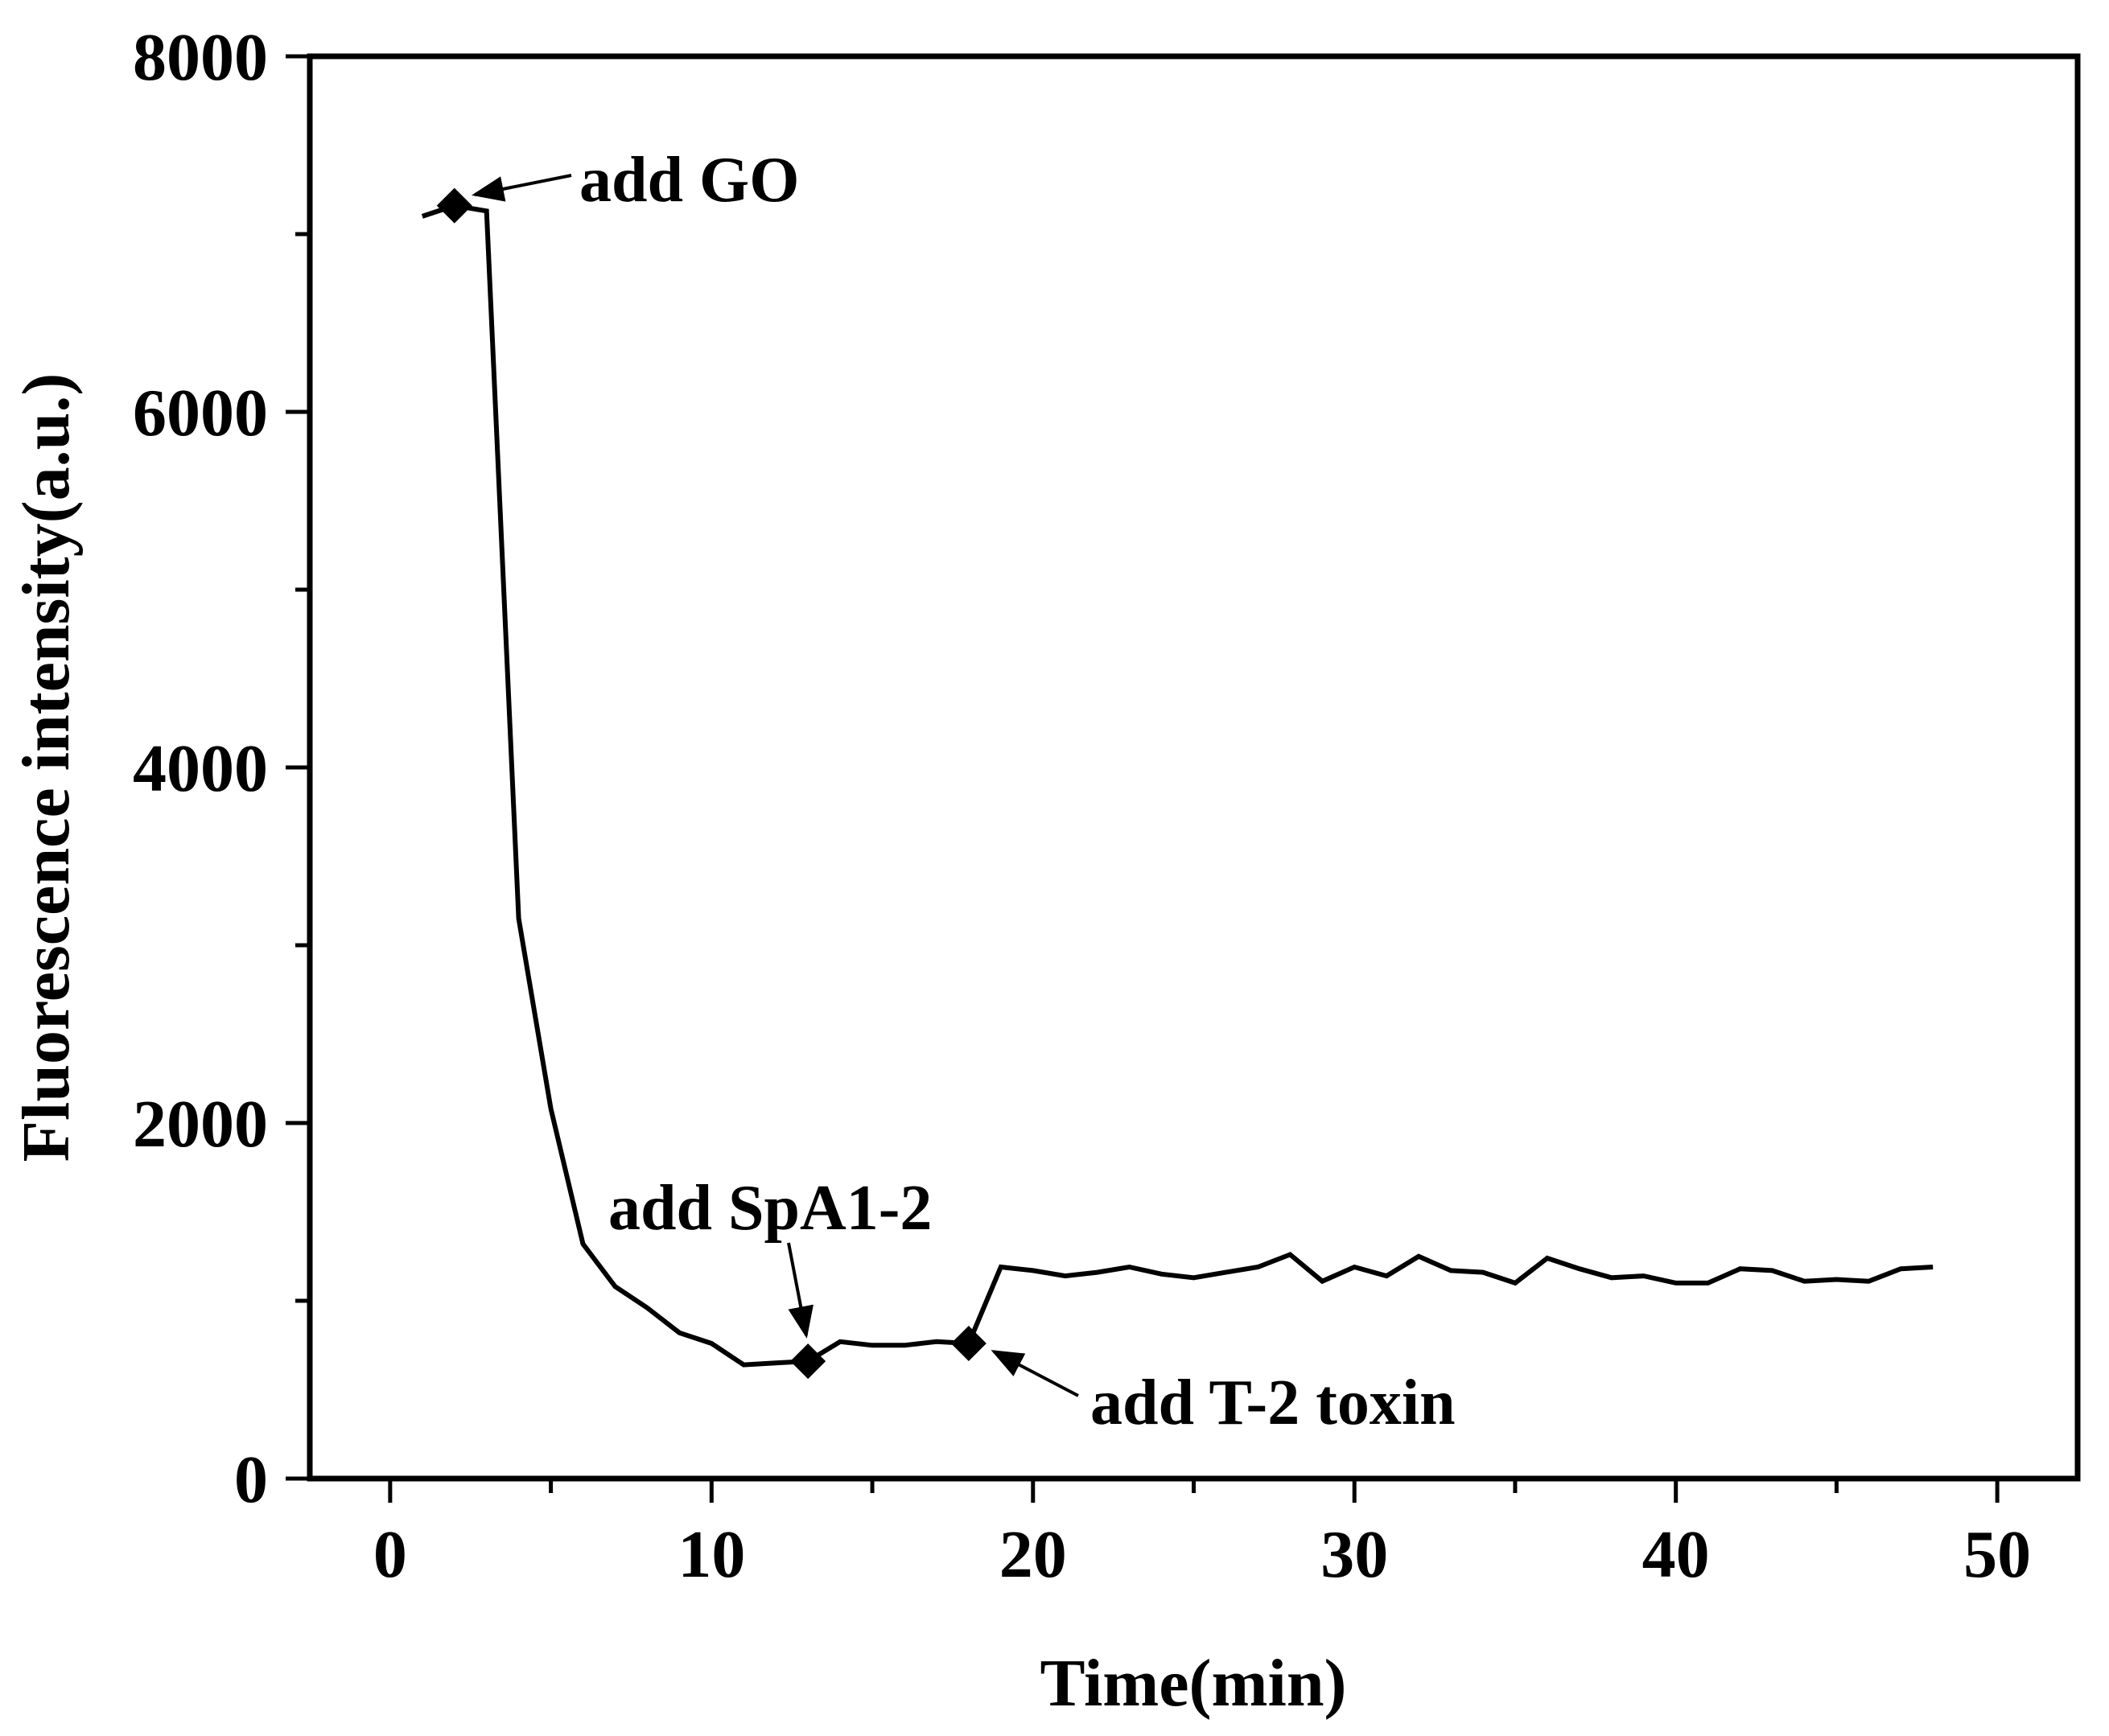 This screenshot has height=1736, width=2109. Describe the element at coordinates (1033, 1554) in the screenshot. I see `x-tick-label: 20` at that location.